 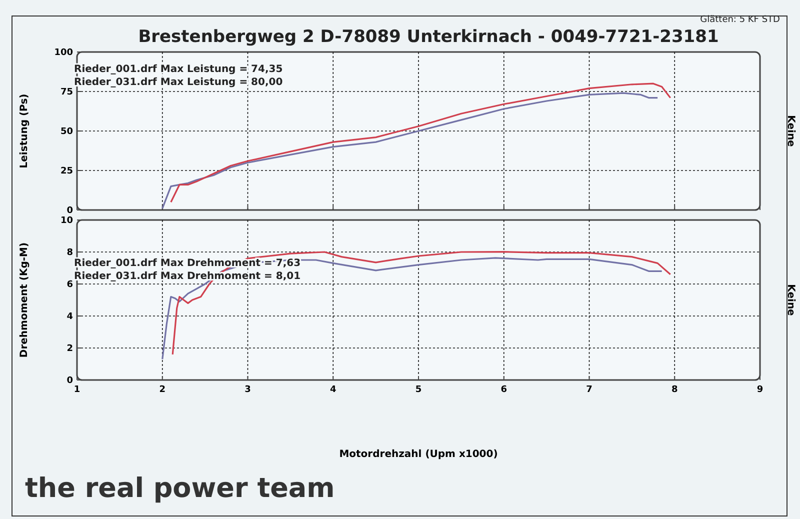 What do you see at coordinates (760, 390) in the screenshot?
I see `x-tick-label: 9` at bounding box center [760, 390].